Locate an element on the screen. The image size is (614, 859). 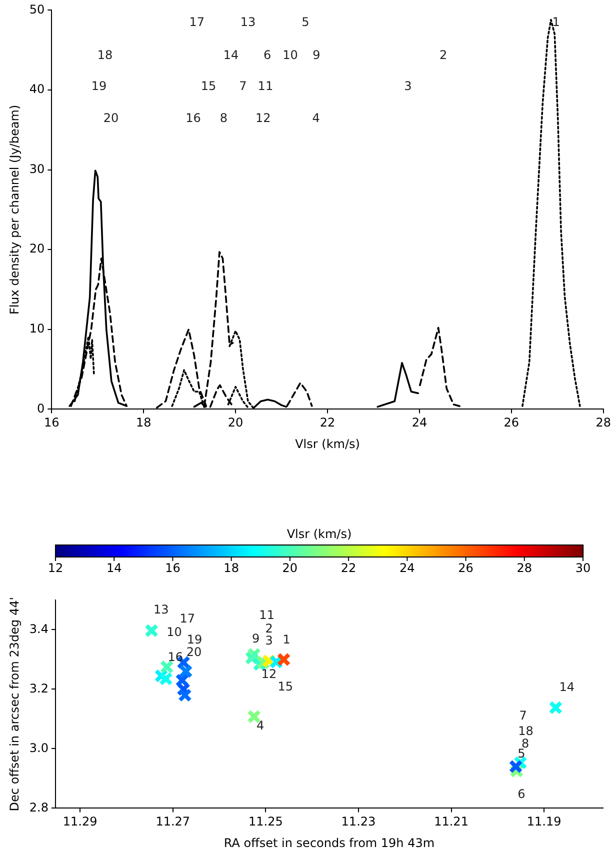
x-tick-label: 11.21 is located at coordinates (451, 821).